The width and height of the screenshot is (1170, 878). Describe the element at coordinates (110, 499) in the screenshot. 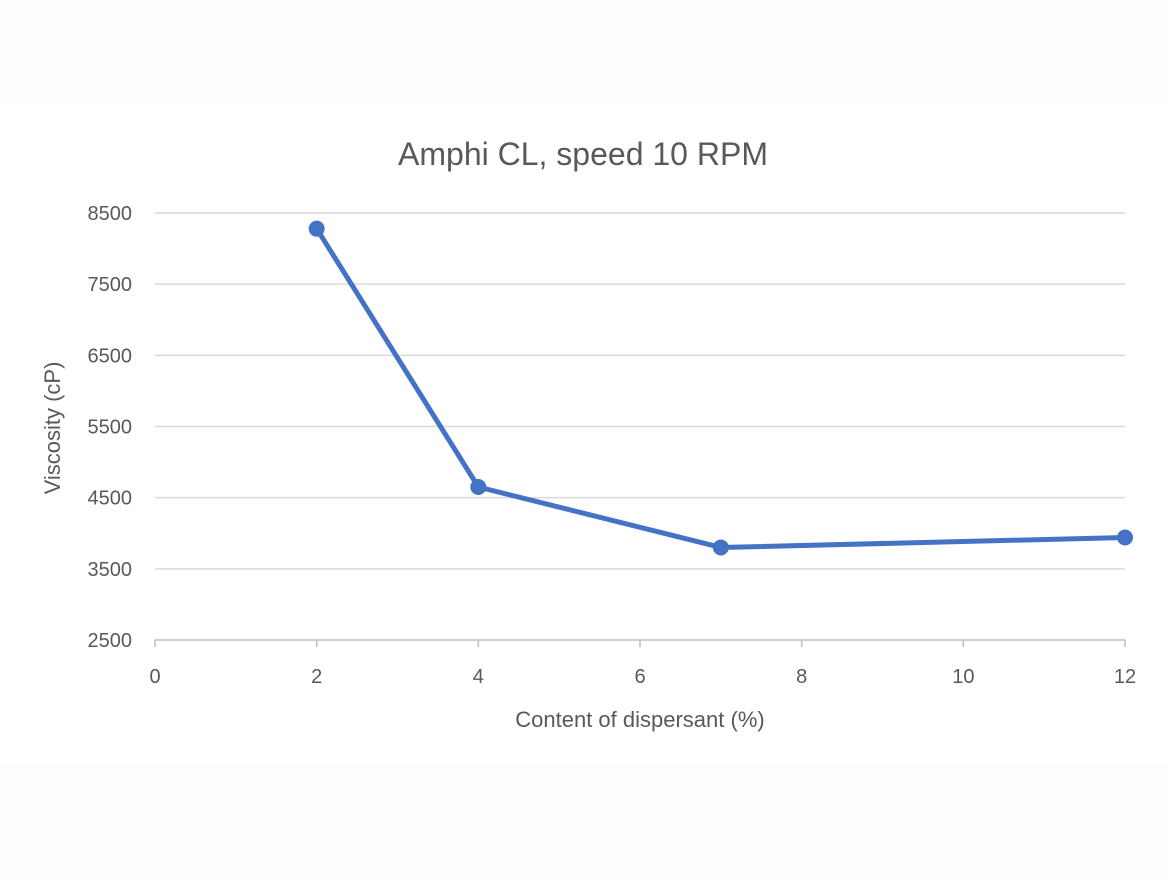

I see `y-tick-label: 4500` at that location.